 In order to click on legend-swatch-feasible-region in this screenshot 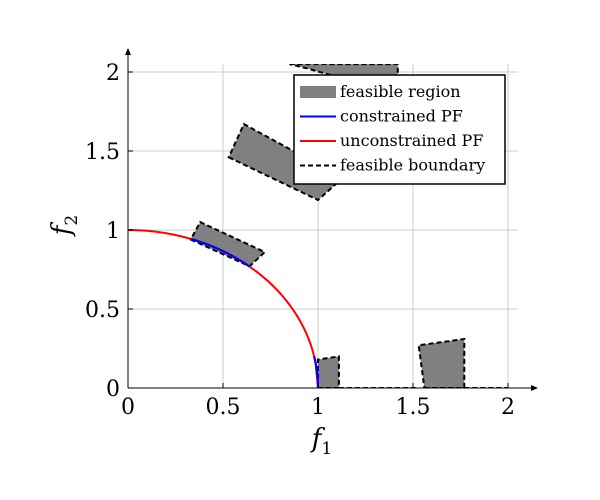, I will do `click(318, 92)`.